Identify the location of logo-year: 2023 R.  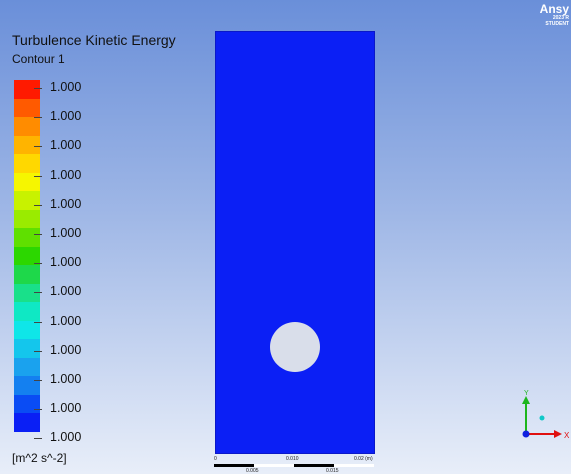
(560, 18).